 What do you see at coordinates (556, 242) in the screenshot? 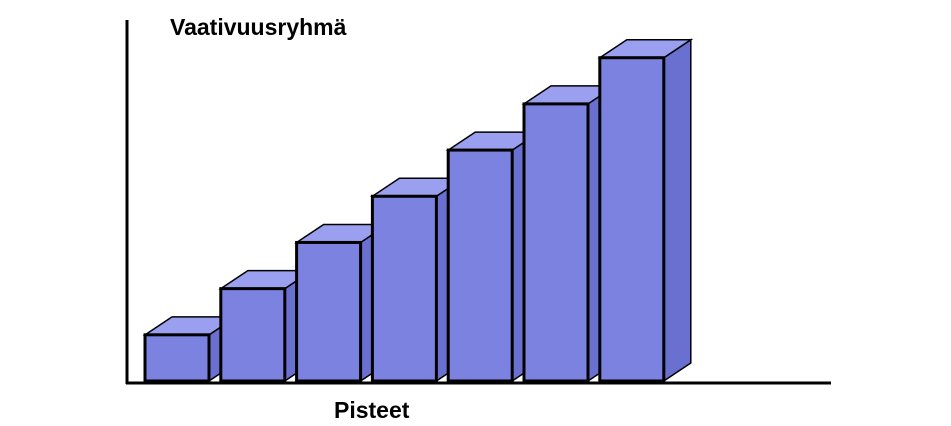
I see `bar-6-front` at bounding box center [556, 242].